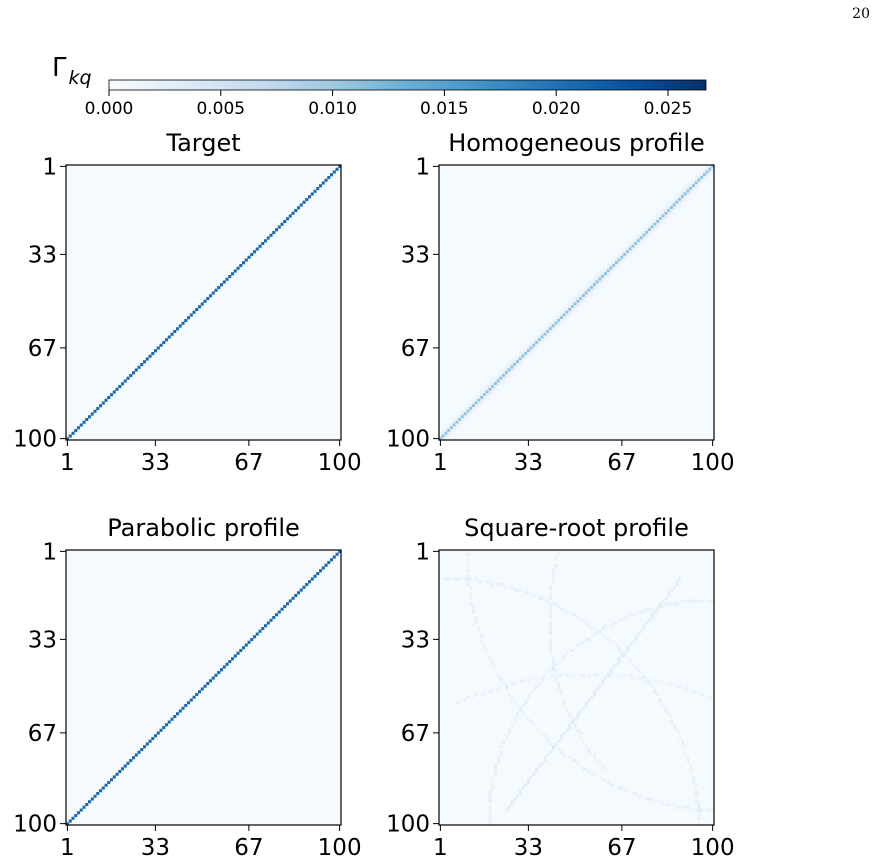 This screenshot has width=884, height=866. Describe the element at coordinates (220, 109) in the screenshot. I see `colorbar-tick-label: 0.005` at that location.